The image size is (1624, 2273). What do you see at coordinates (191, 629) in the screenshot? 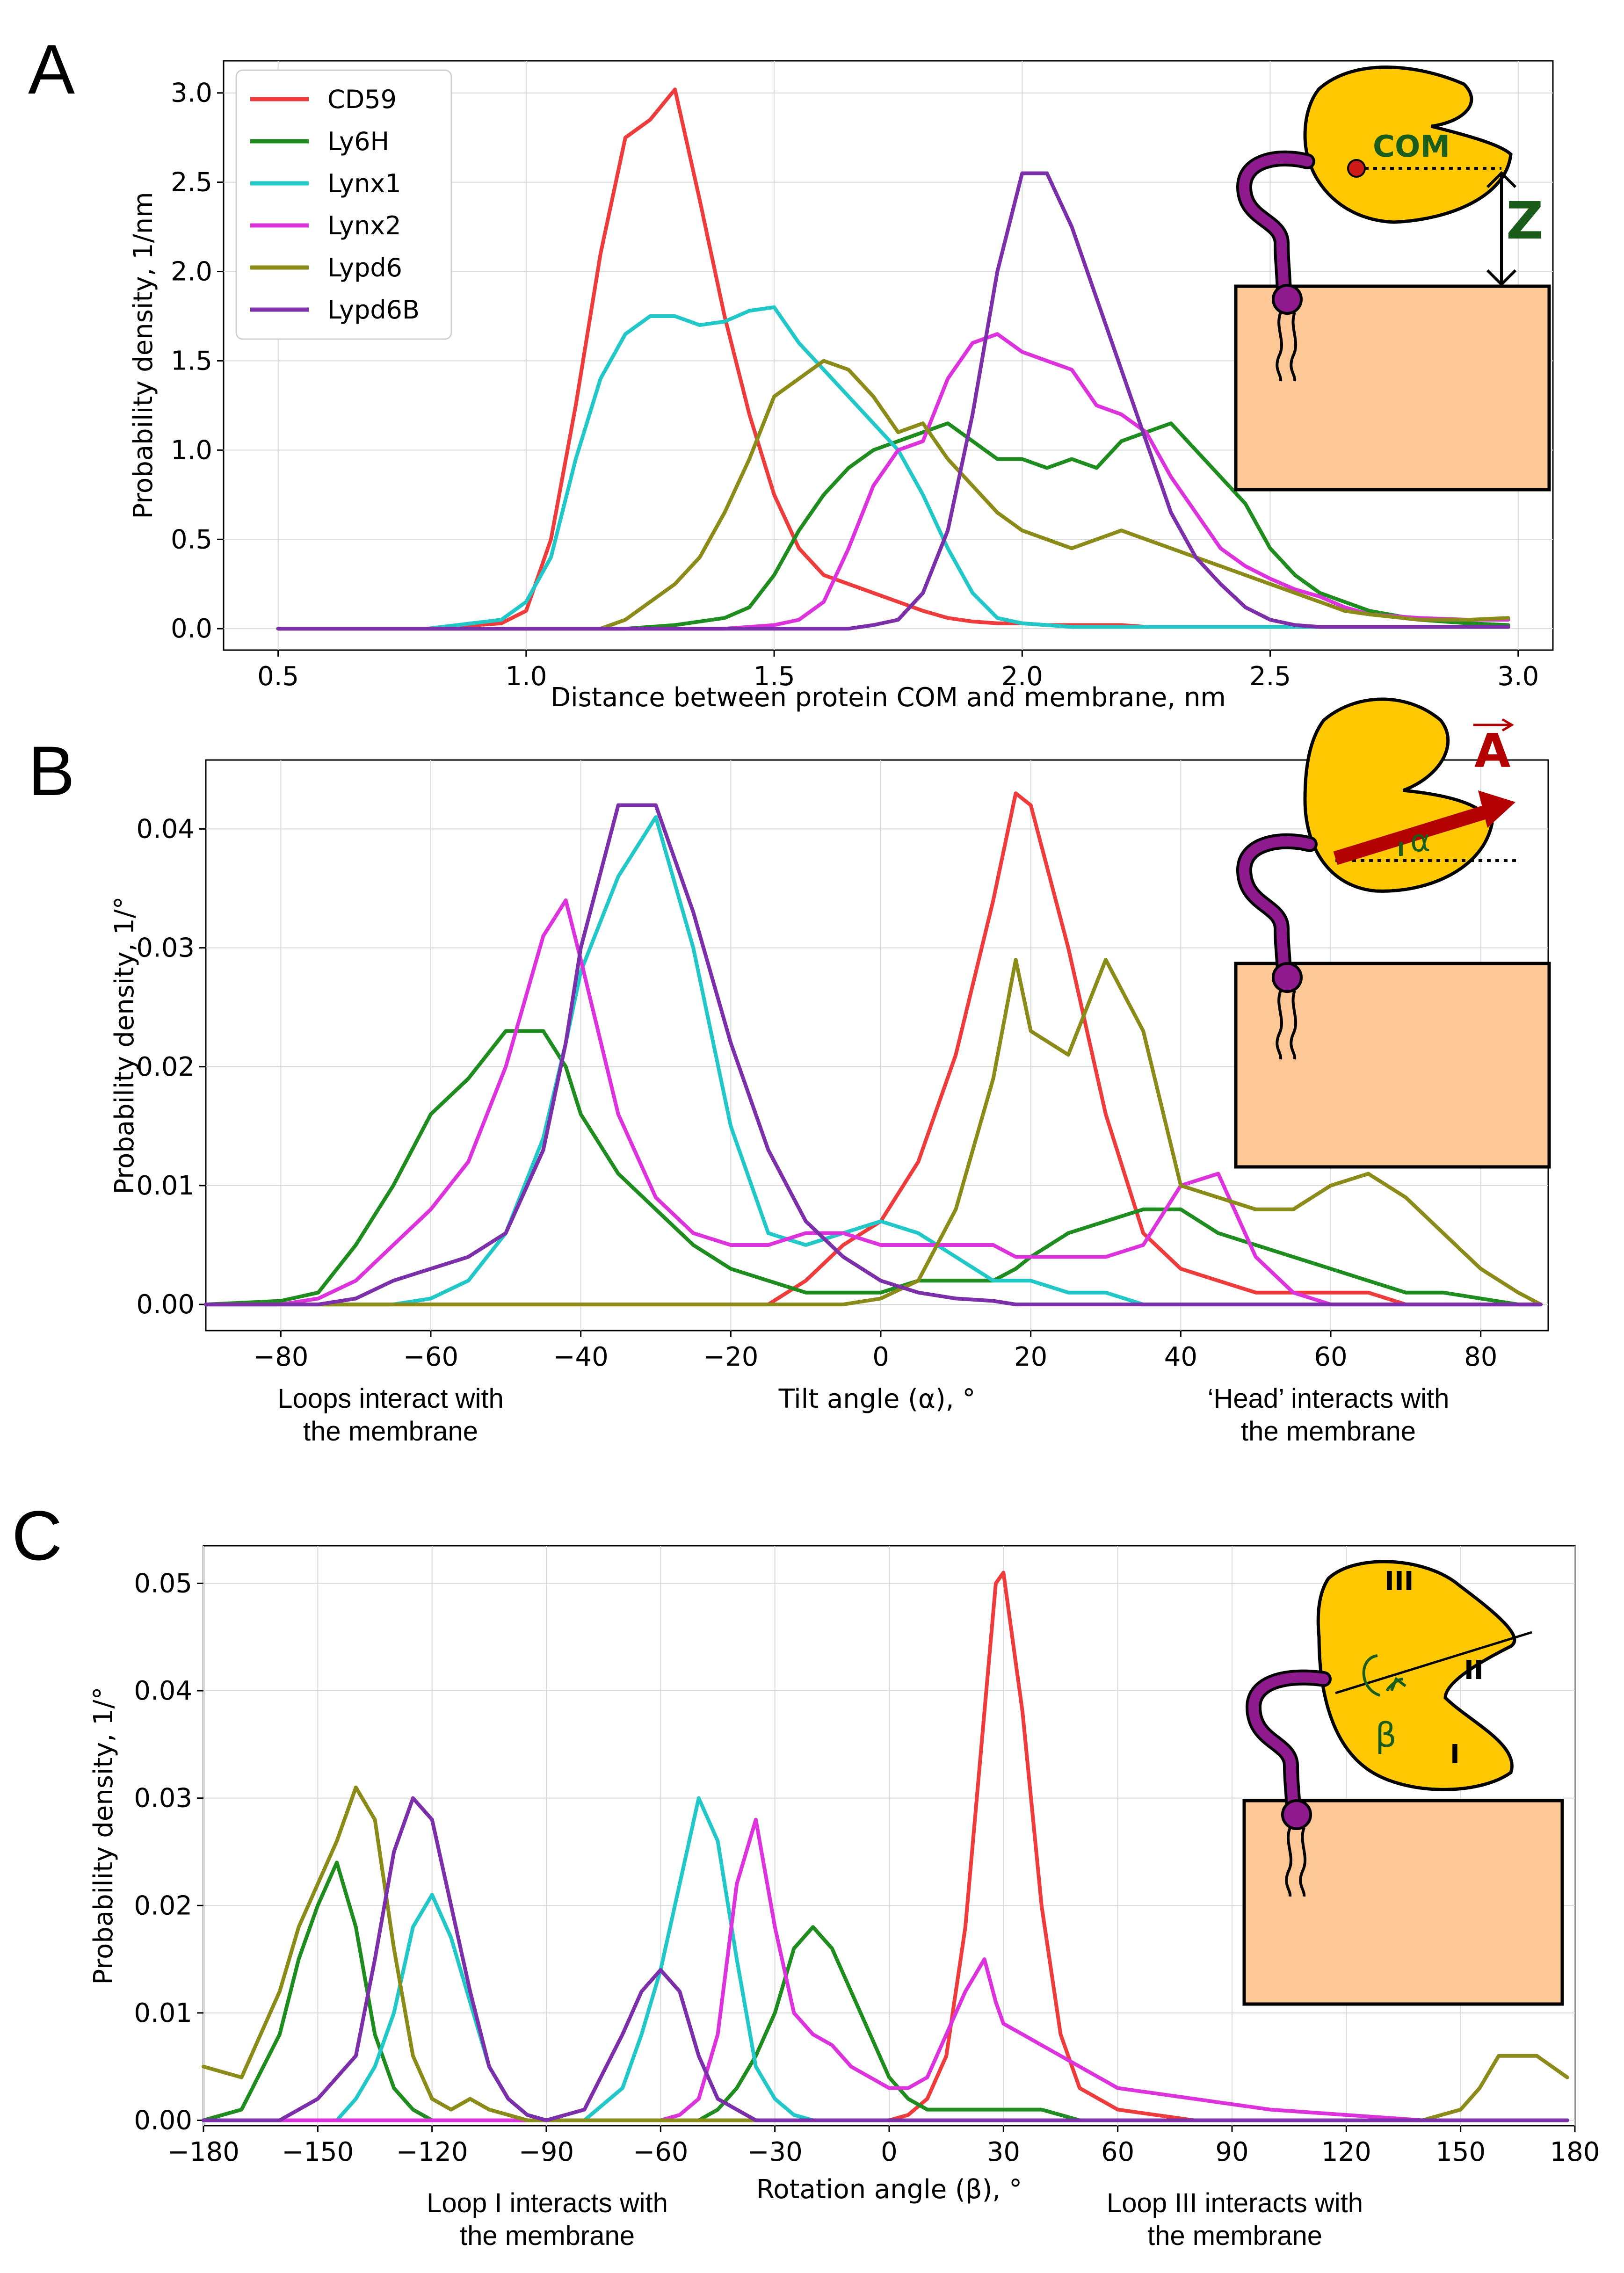
I see `y-tick-label: 0.0` at bounding box center [191, 629].